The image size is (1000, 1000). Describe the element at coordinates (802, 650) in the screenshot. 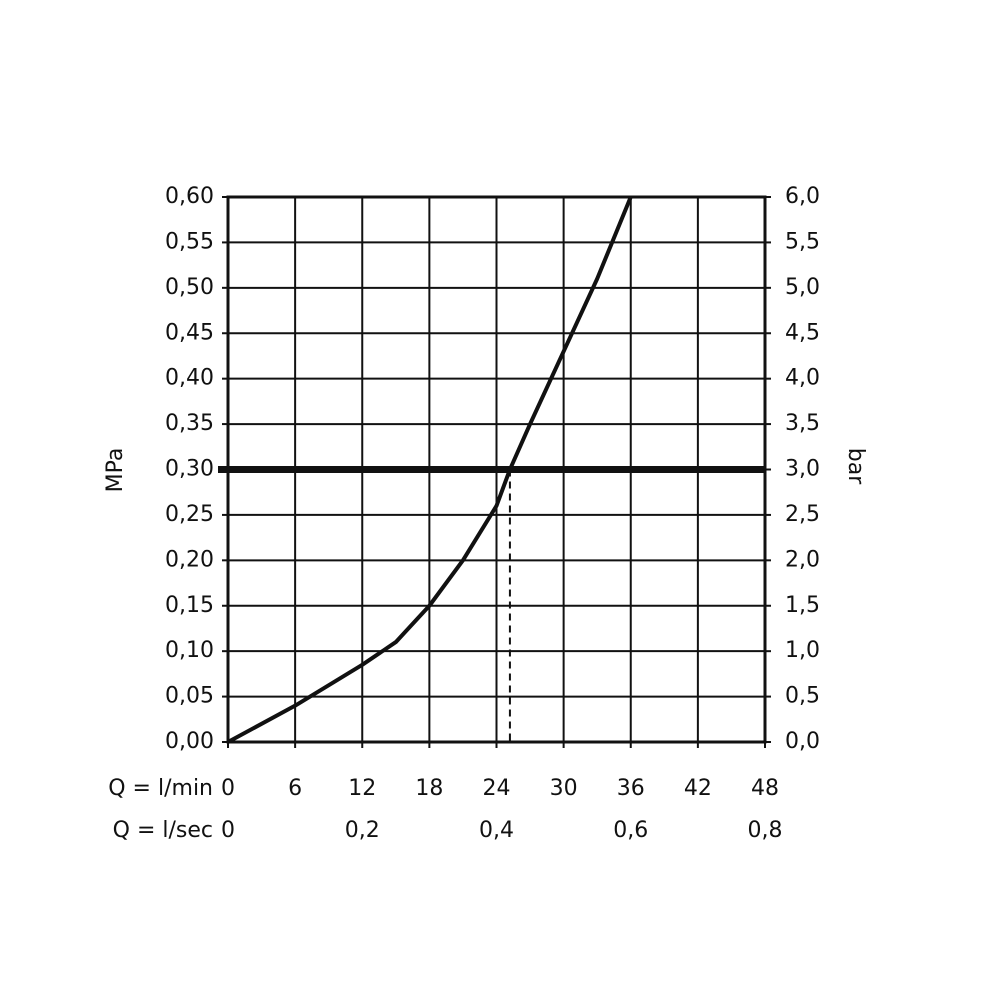

I see `y2-tick-label: 1,0` at that location.